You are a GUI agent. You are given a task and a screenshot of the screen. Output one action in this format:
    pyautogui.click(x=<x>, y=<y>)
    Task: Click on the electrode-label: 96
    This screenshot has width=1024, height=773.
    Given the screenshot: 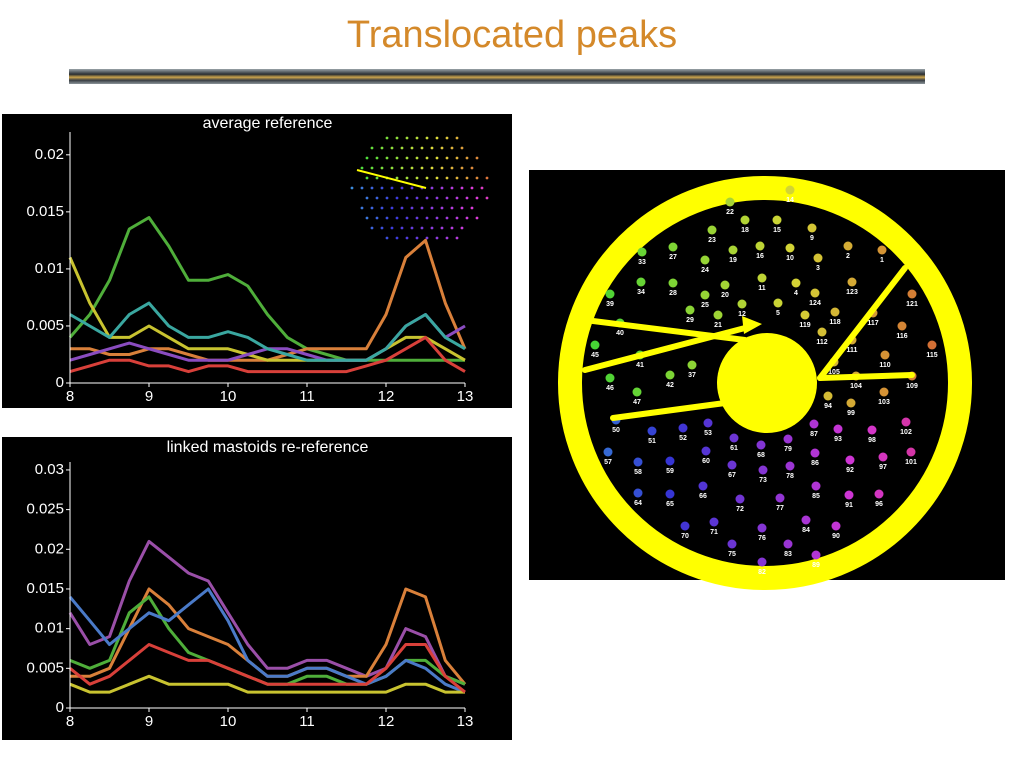 What is the action you would take?
    pyautogui.click(x=879, y=504)
    